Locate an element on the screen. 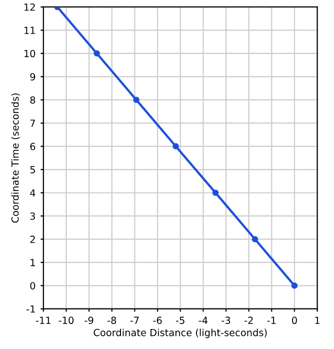 Image resolution: width=334 pixels, height=349 pixels. x-tick-label: 0 is located at coordinates (294, 320).